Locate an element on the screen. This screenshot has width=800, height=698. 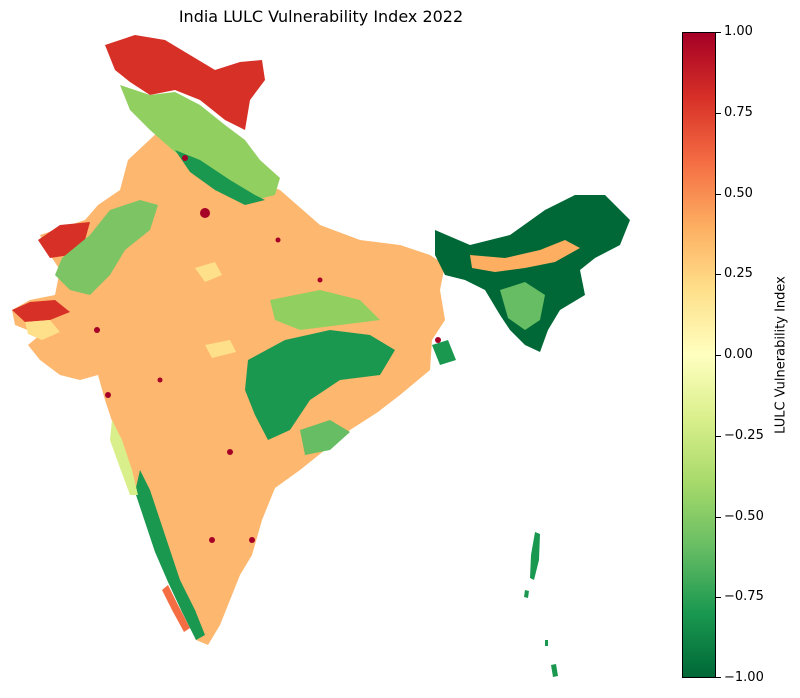
kerala-coast-region is located at coordinates (176, 608).